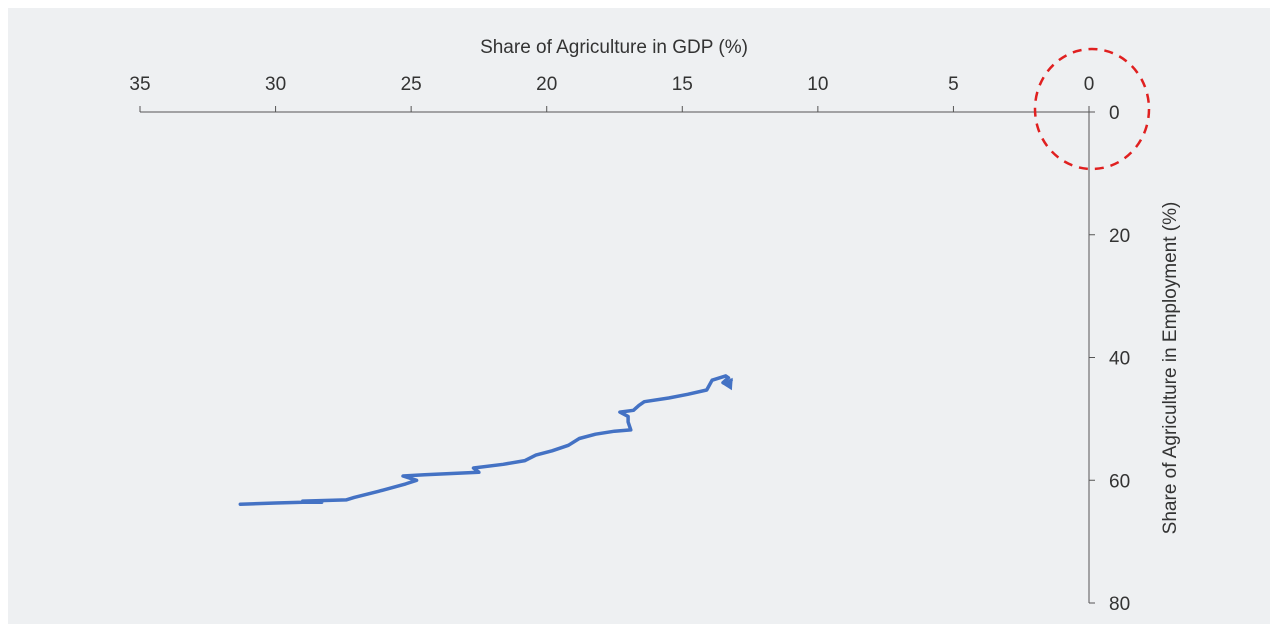  Describe the element at coordinates (682, 84) in the screenshot. I see `x-tick-label: 15` at that location.